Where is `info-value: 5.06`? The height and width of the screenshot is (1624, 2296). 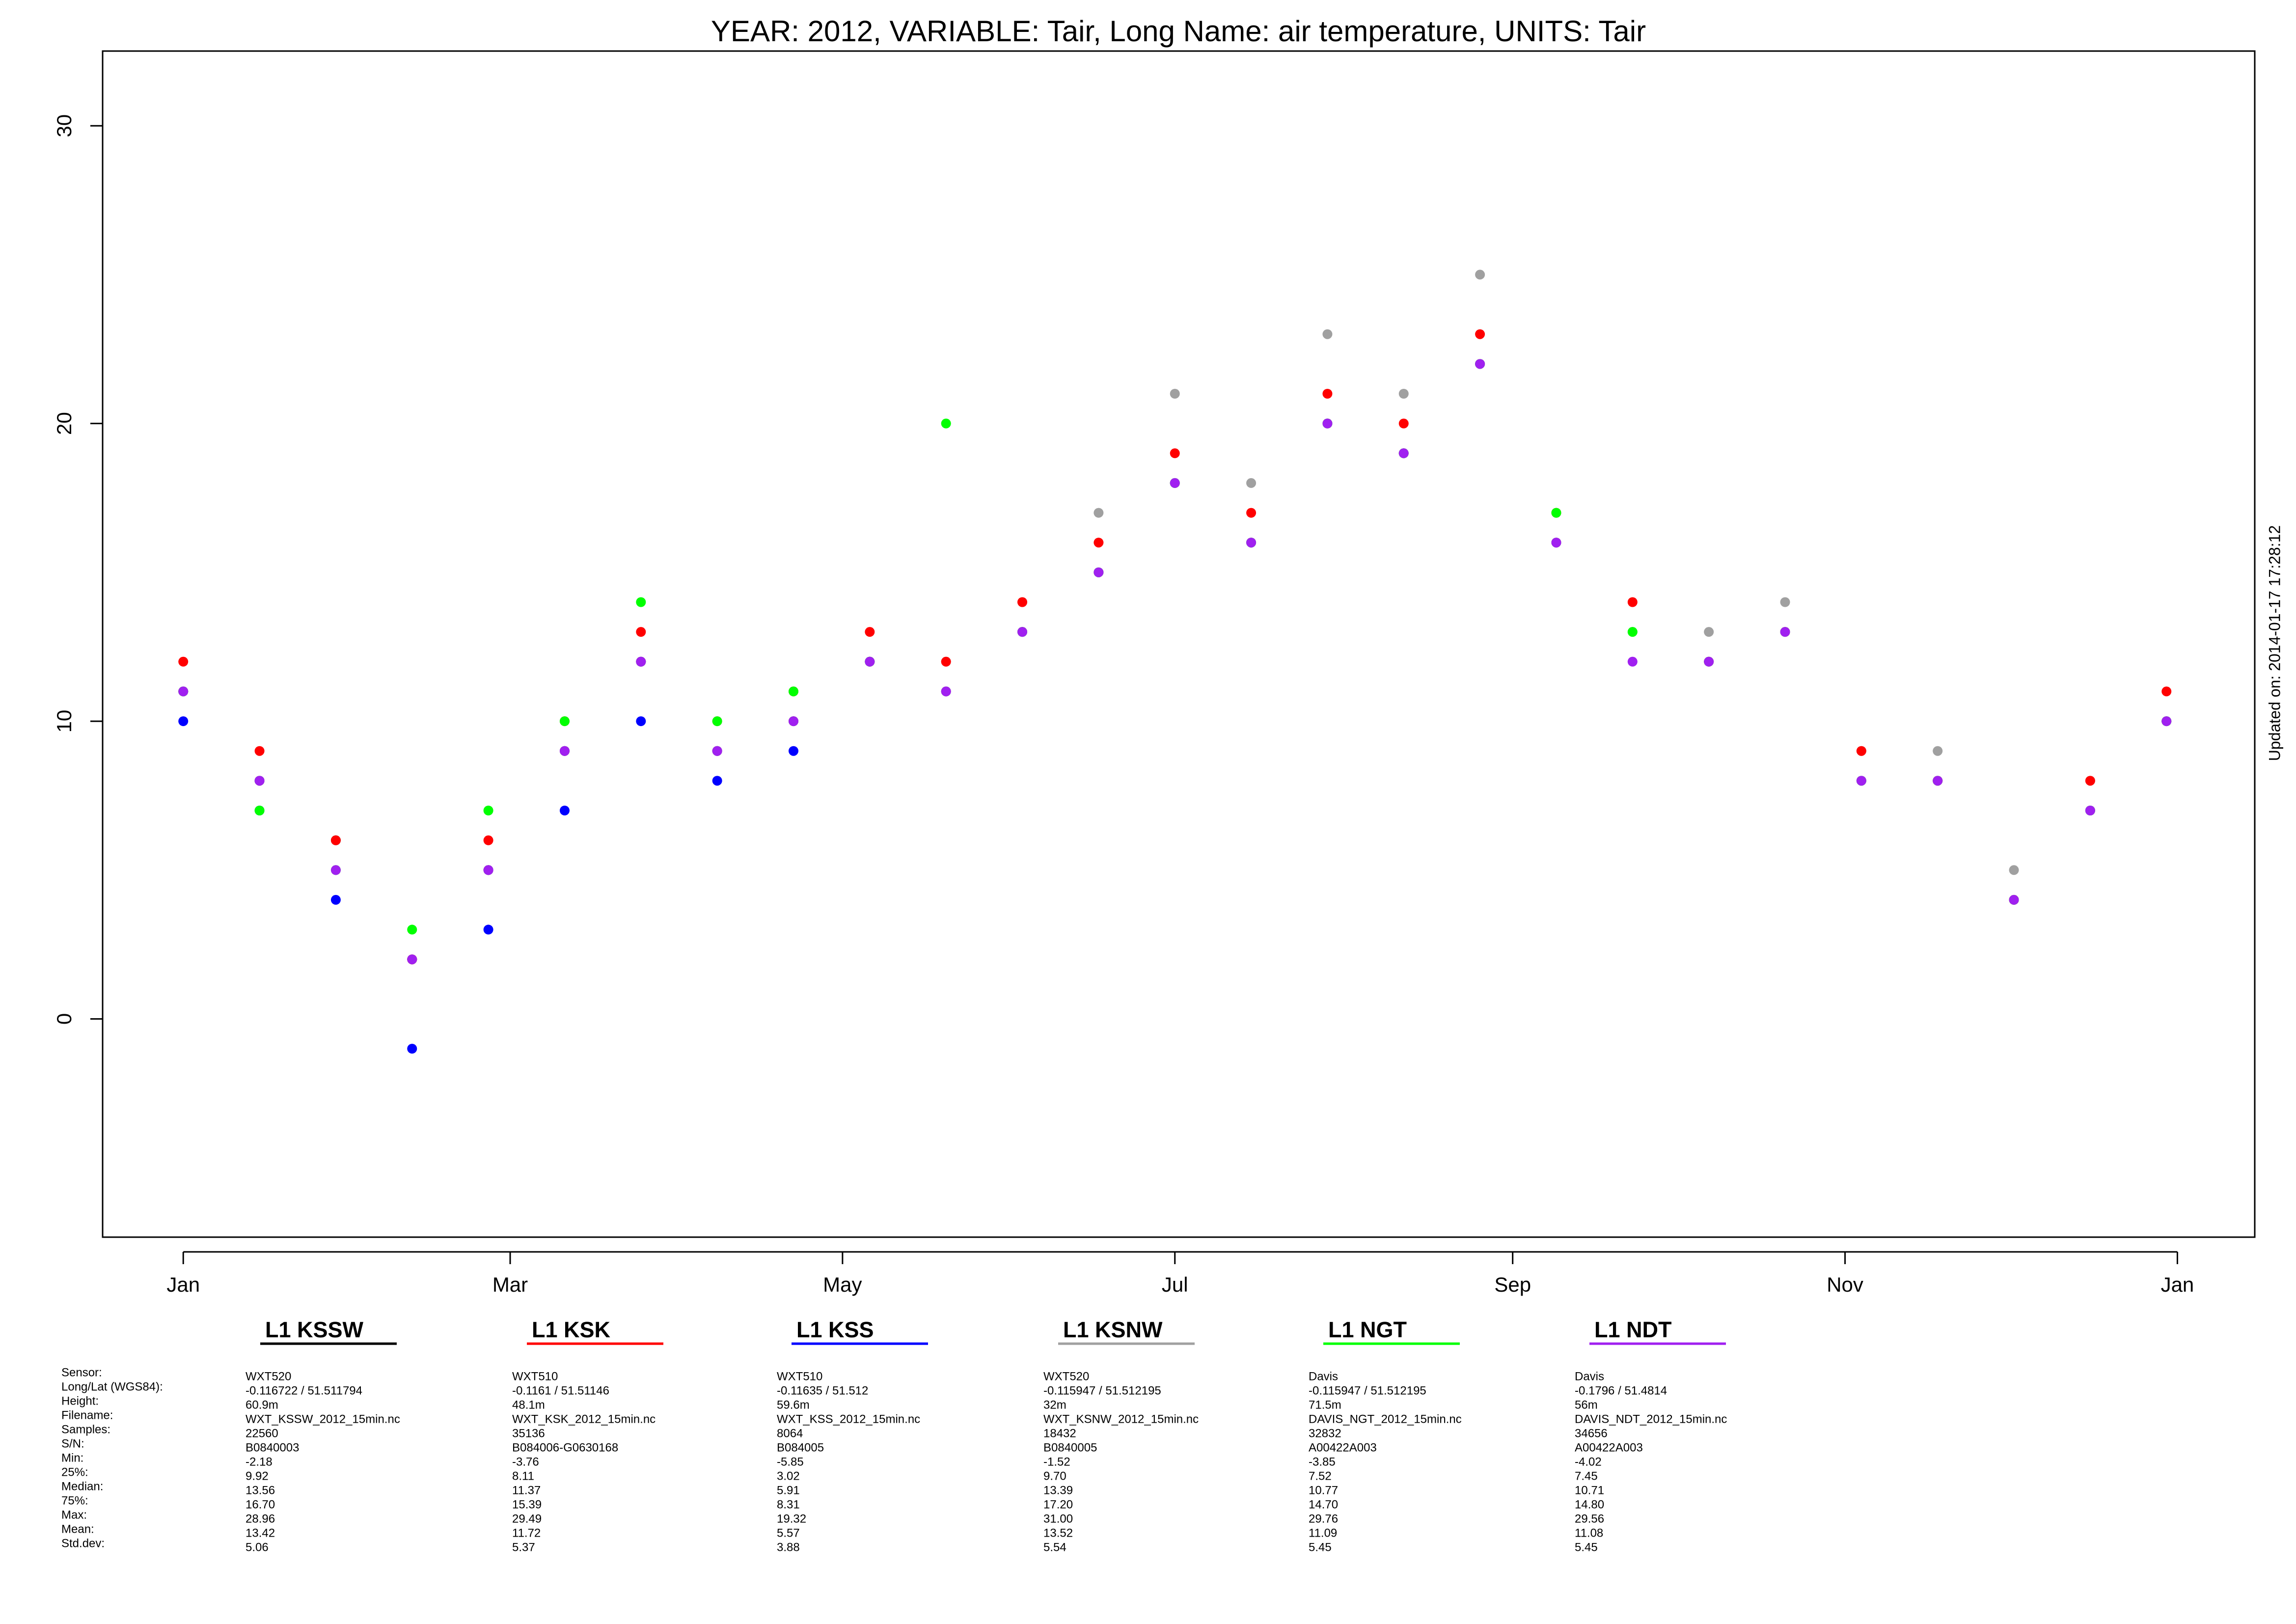
info-value: 5.06 is located at coordinates (257, 1547).